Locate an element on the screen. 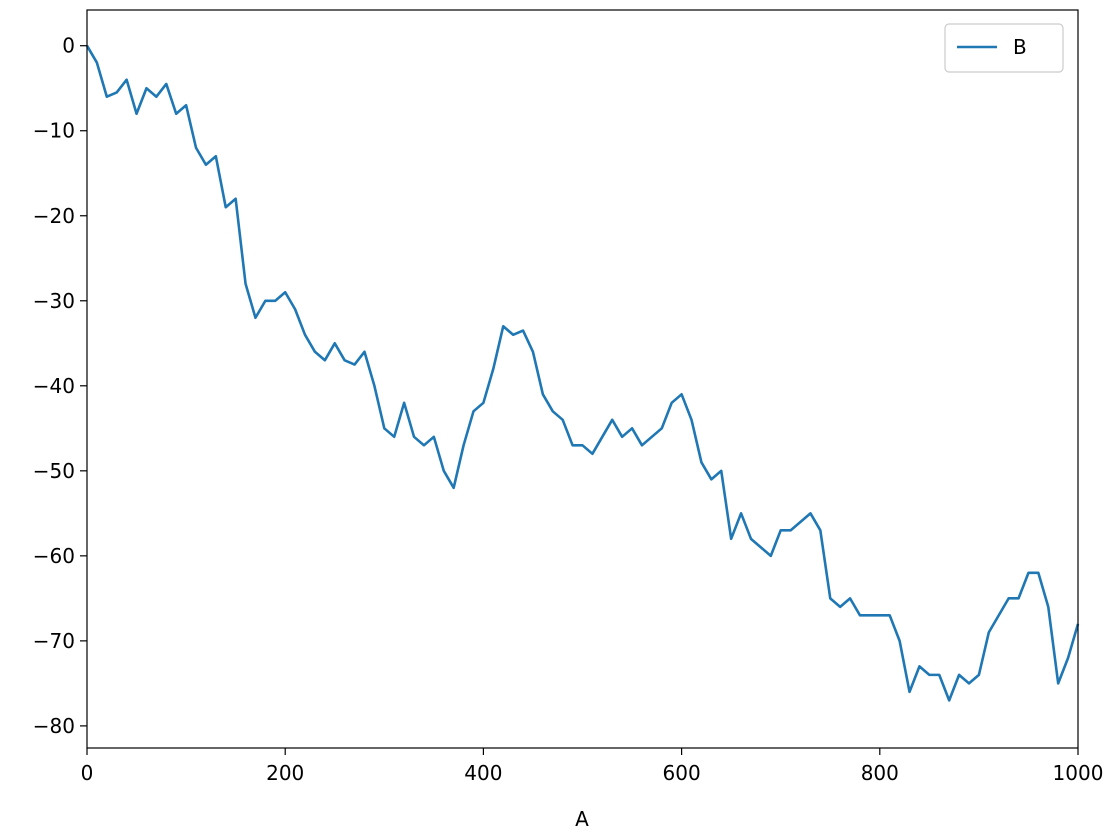 This screenshot has height=835, width=1117. y-tick-label: −70 is located at coordinates (54, 641).